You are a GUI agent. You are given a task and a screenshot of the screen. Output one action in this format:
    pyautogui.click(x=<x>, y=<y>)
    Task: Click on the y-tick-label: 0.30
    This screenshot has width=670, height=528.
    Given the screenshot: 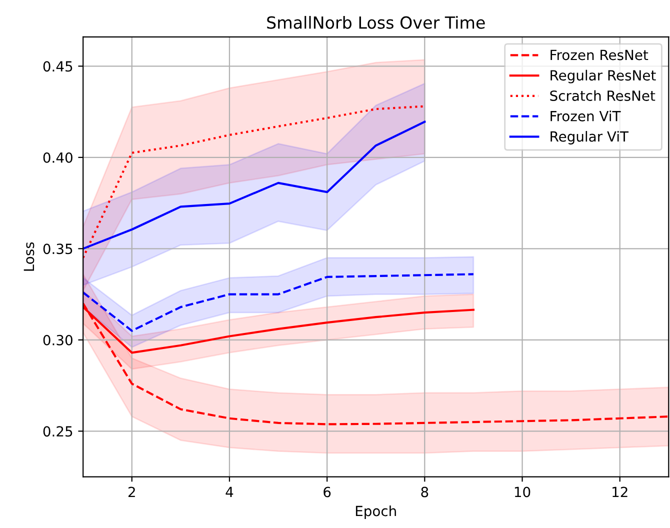 What is the action you would take?
    pyautogui.click(x=57, y=340)
    